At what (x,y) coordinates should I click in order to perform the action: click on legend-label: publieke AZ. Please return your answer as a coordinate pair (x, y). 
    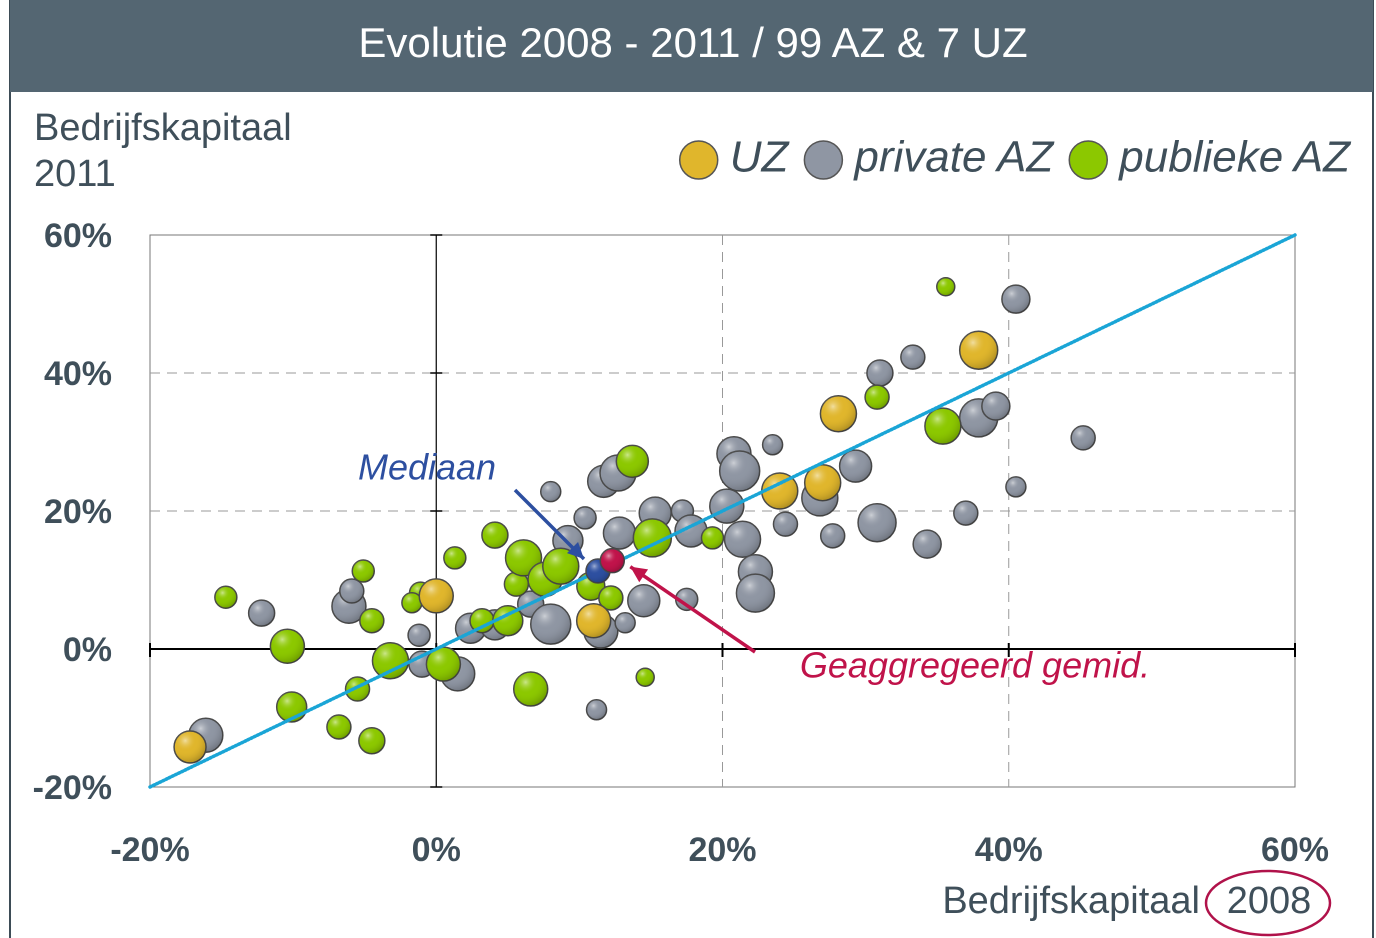
    Looking at the image, I should click on (1234, 157).